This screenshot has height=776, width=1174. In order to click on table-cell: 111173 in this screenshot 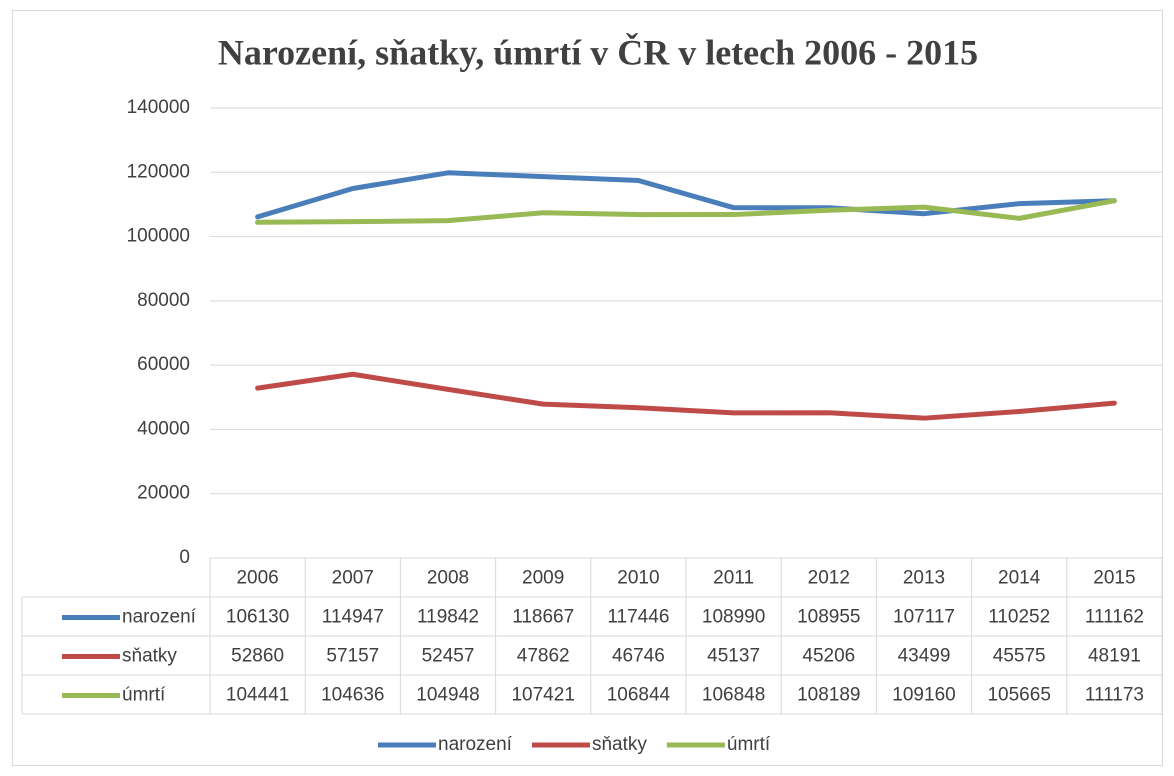, I will do `click(1114, 695)`.